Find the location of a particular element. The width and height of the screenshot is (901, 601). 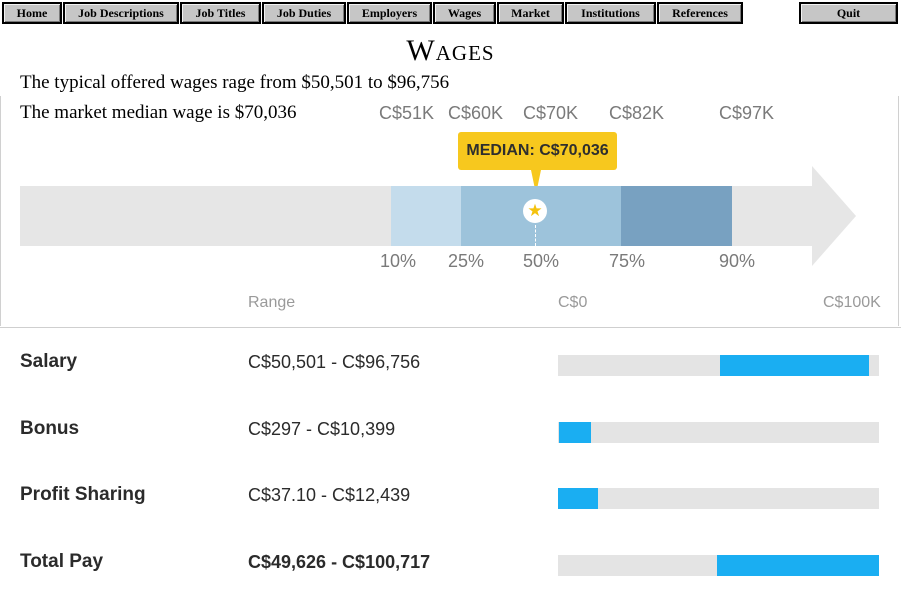

row-range: C$49,626 - C$100,717 is located at coordinates (339, 562).